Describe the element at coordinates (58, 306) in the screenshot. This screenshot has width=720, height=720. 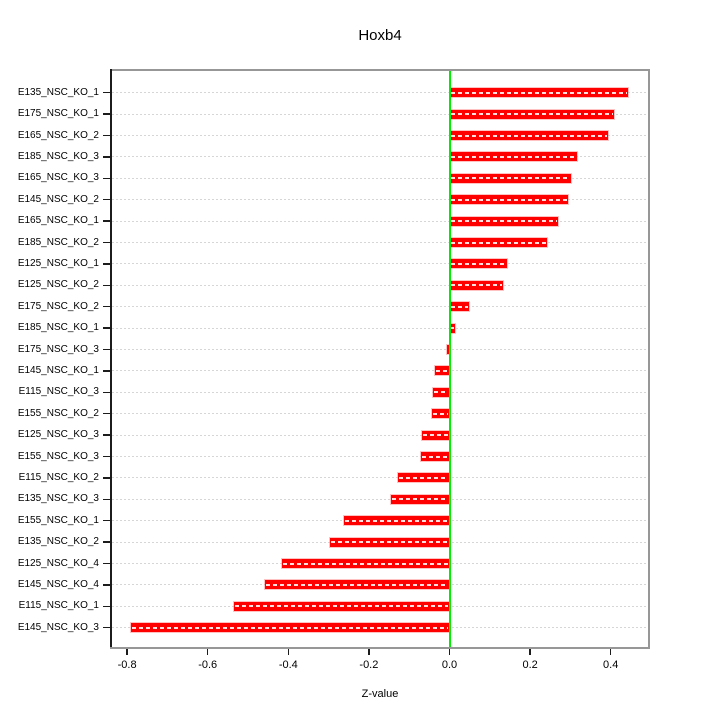
I see `y-axis-label: E175_NSC_KO_2` at that location.